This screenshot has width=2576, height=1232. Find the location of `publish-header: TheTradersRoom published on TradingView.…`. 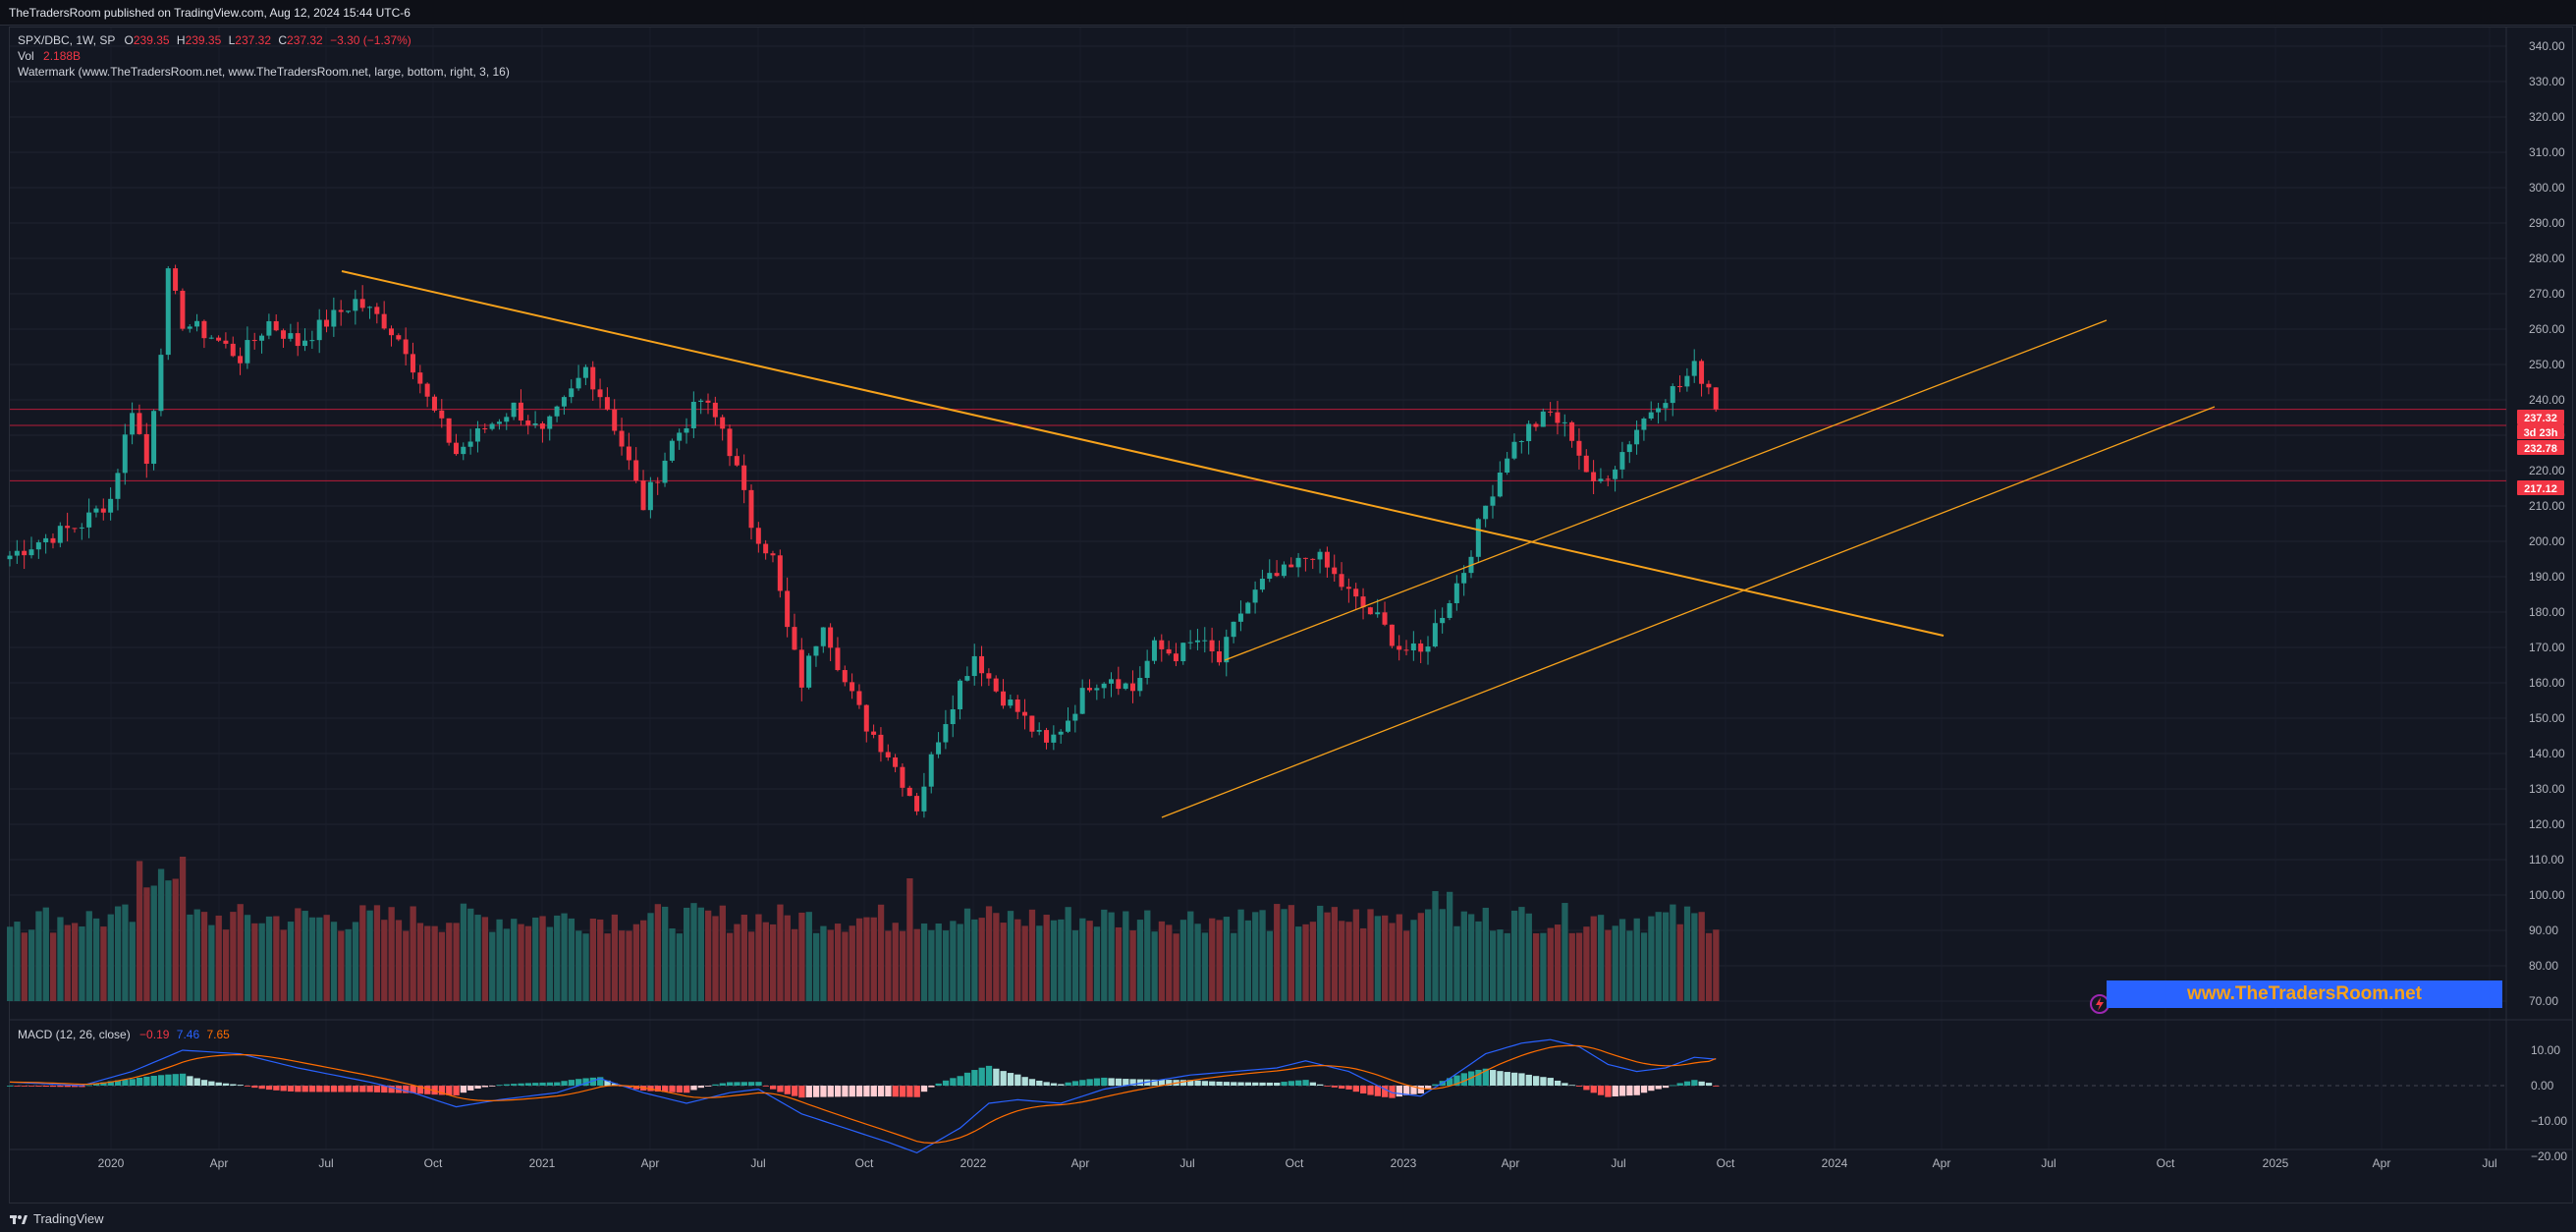

publish-header: TheTradersRoom published on TradingView.… is located at coordinates (1288, 13).